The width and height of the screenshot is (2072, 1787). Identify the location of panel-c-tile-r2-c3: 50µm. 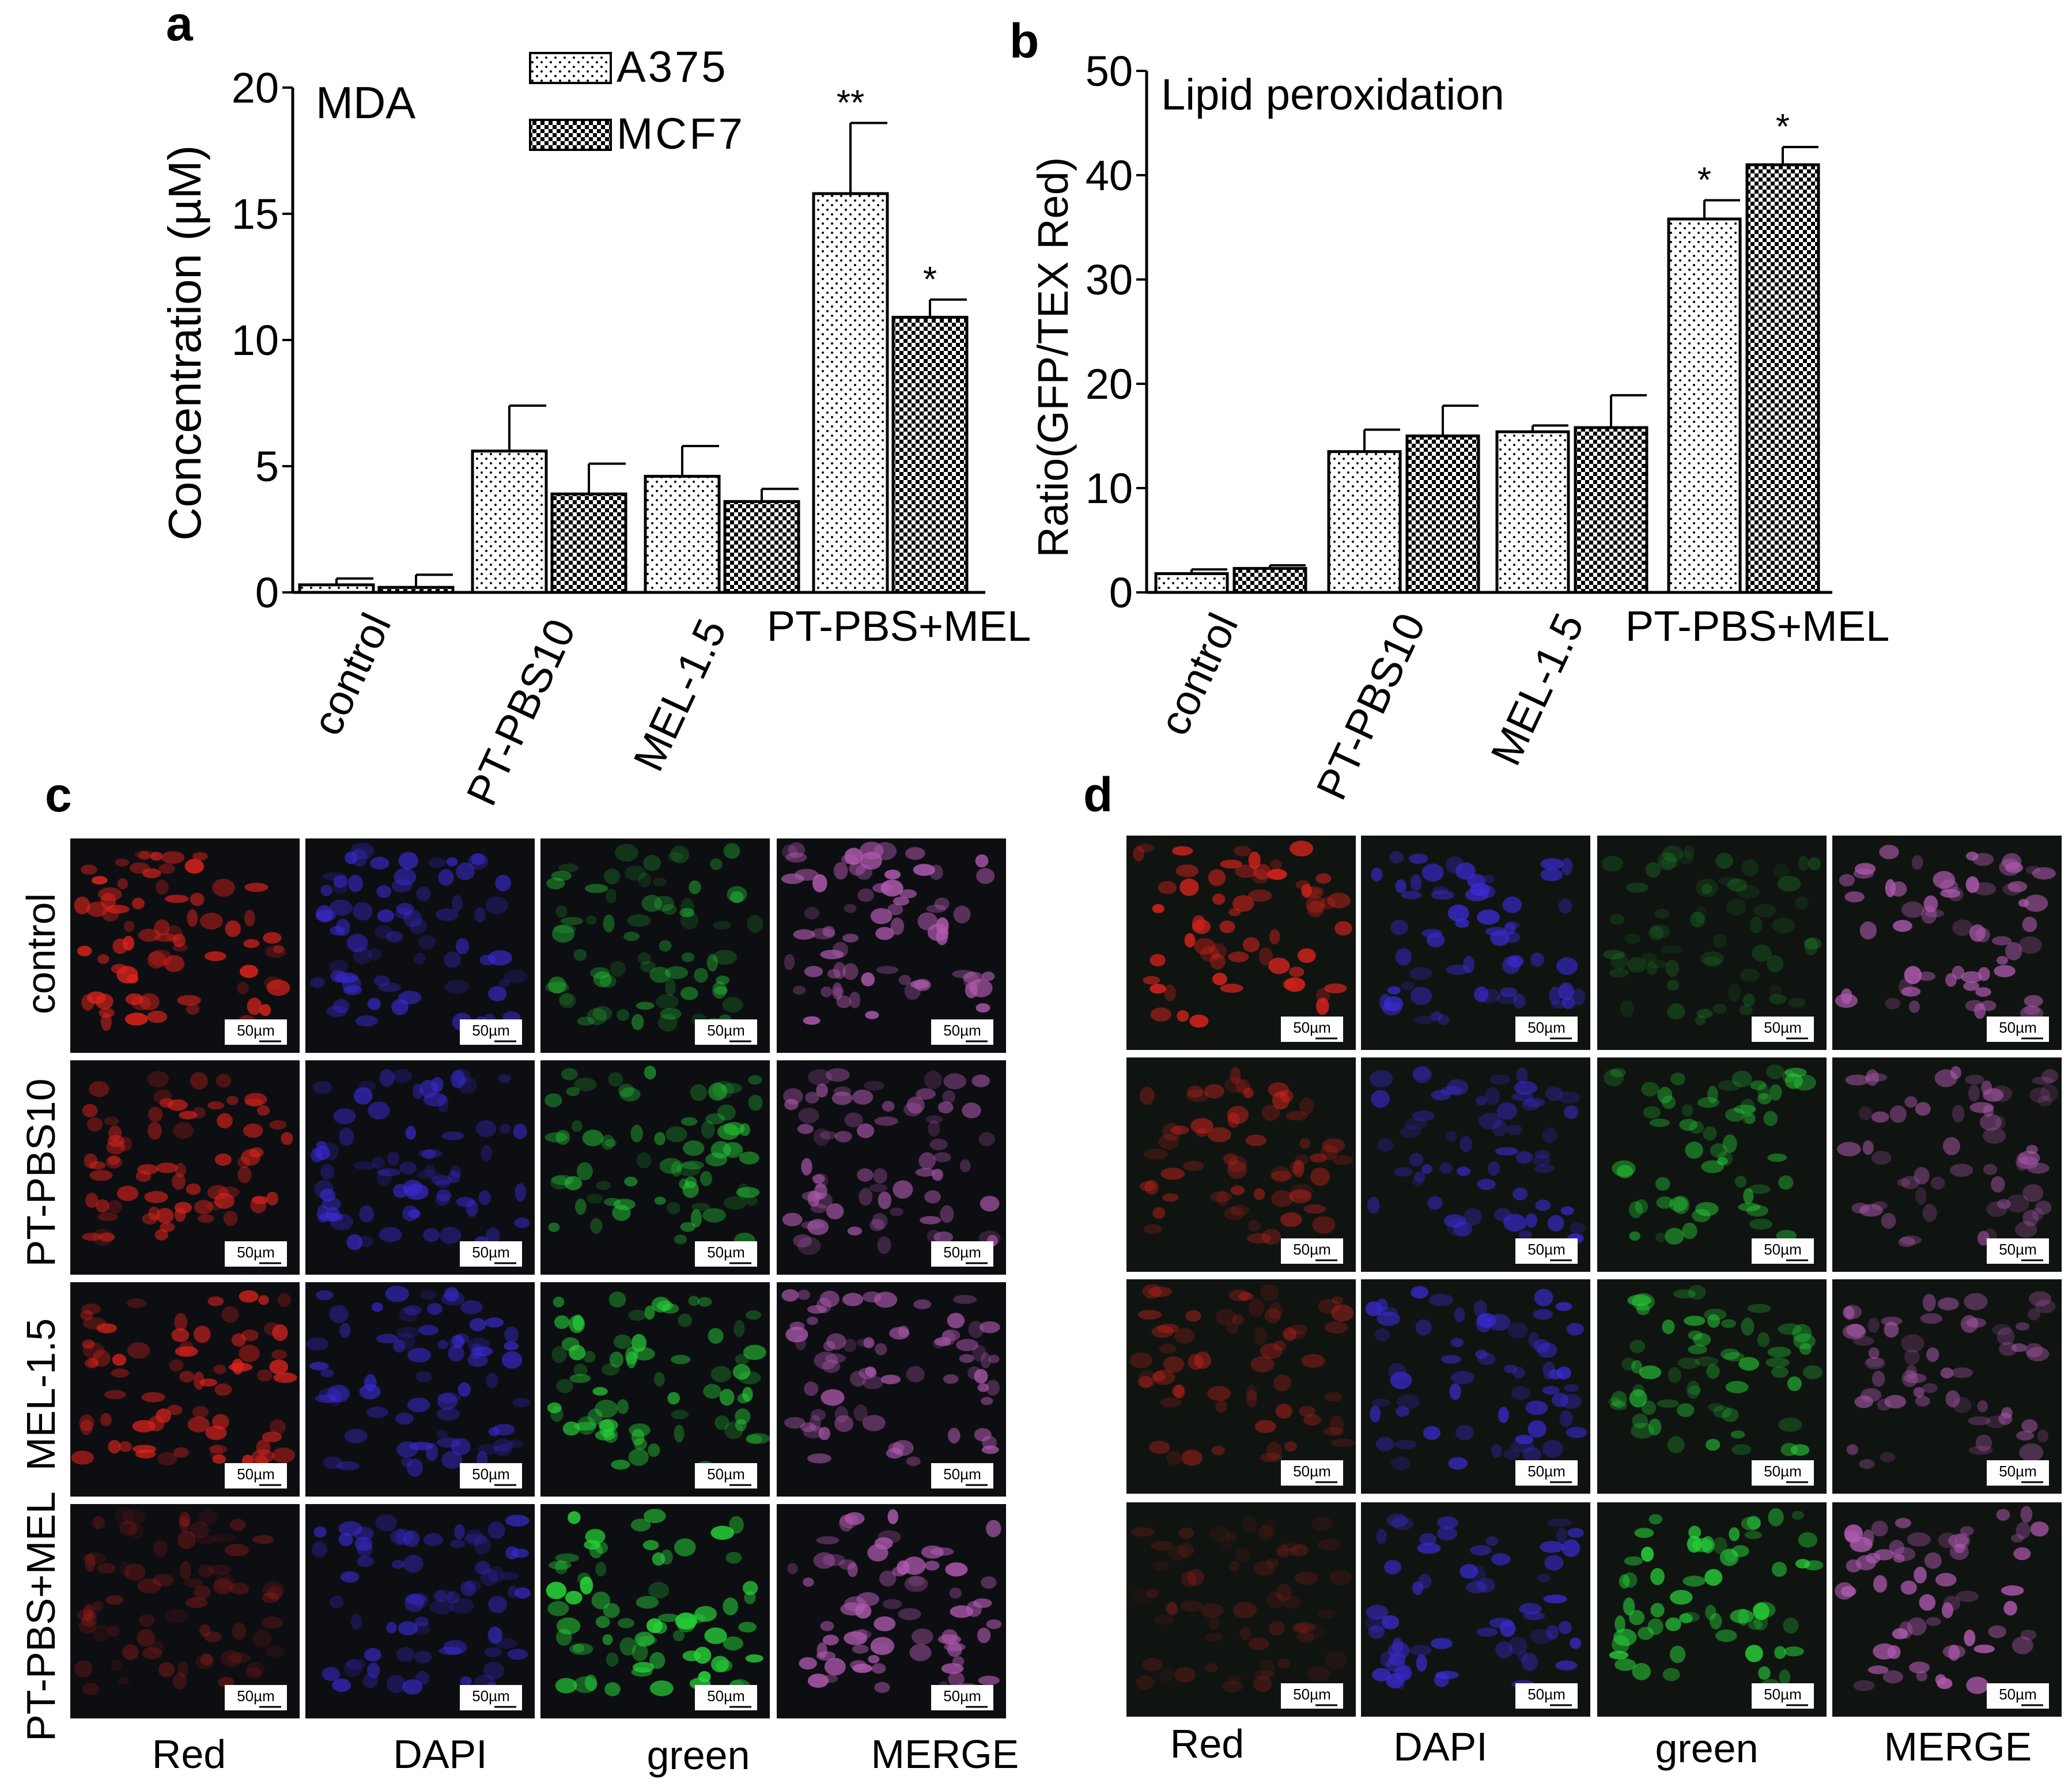
(891, 1389).